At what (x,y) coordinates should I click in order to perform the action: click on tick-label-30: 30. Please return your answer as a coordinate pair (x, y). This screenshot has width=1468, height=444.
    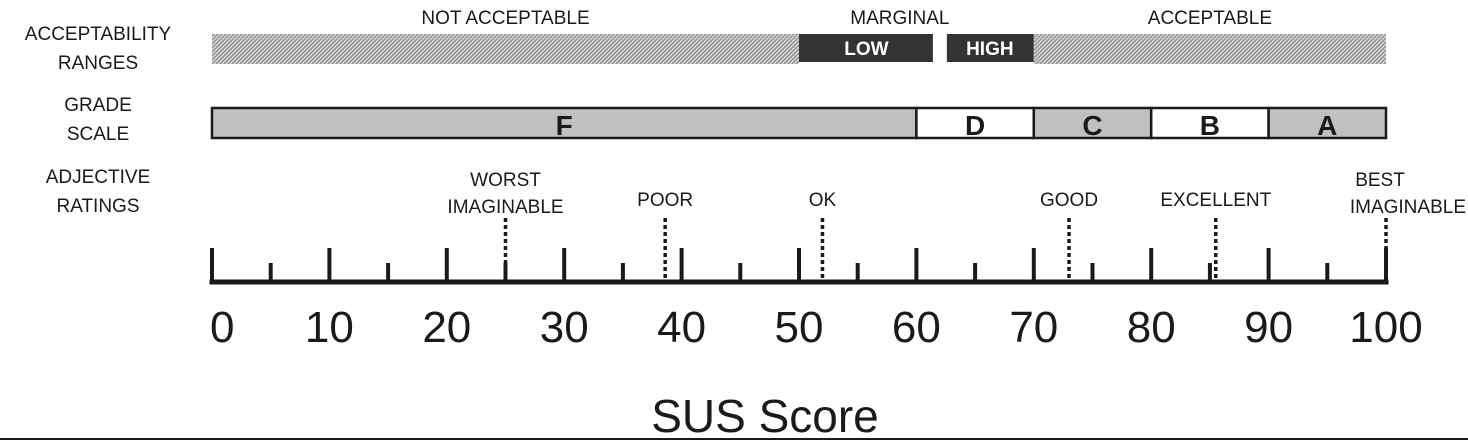
    Looking at the image, I should click on (564, 327).